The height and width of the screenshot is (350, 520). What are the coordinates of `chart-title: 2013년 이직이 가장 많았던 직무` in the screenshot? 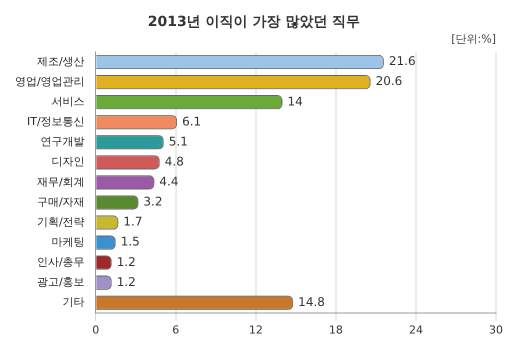 It's located at (254, 22).